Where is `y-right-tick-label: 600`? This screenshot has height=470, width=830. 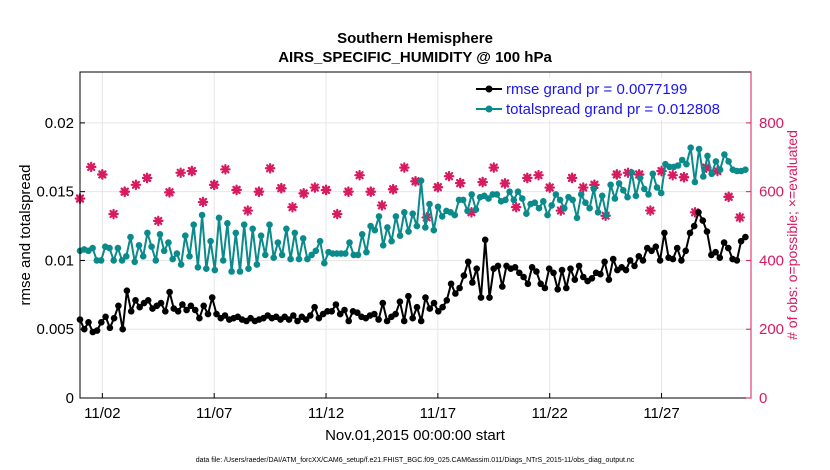 y-right-tick-label: 600 is located at coordinates (771, 192).